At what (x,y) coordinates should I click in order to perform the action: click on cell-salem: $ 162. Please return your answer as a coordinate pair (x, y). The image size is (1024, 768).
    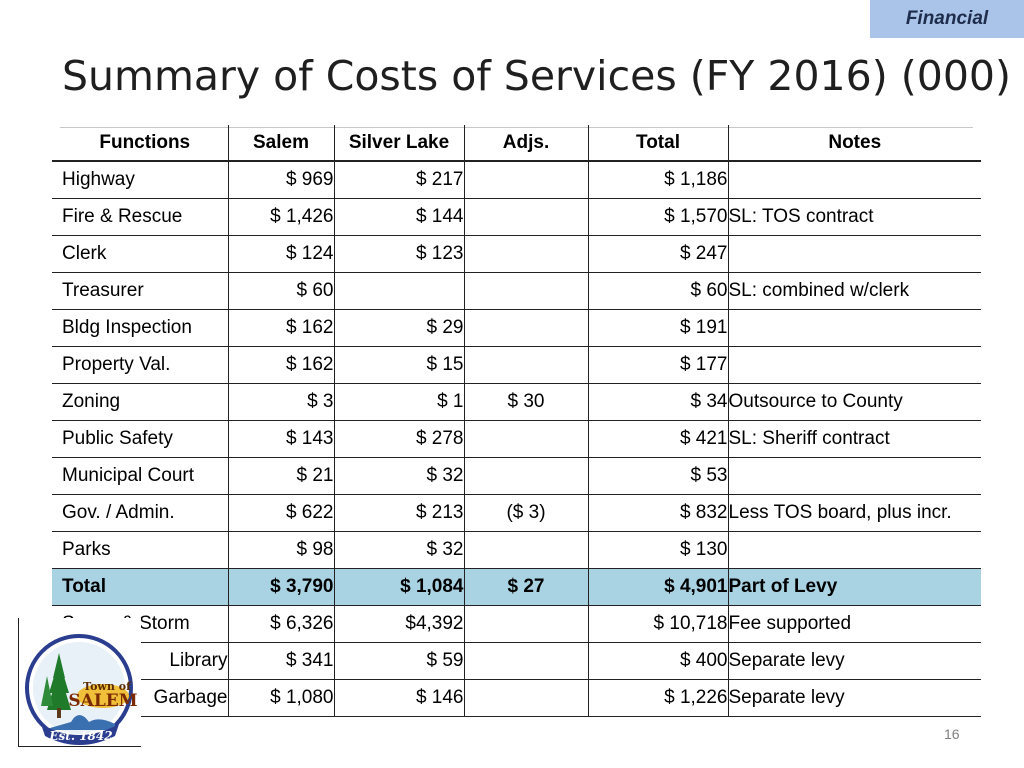
    Looking at the image, I should click on (280, 365).